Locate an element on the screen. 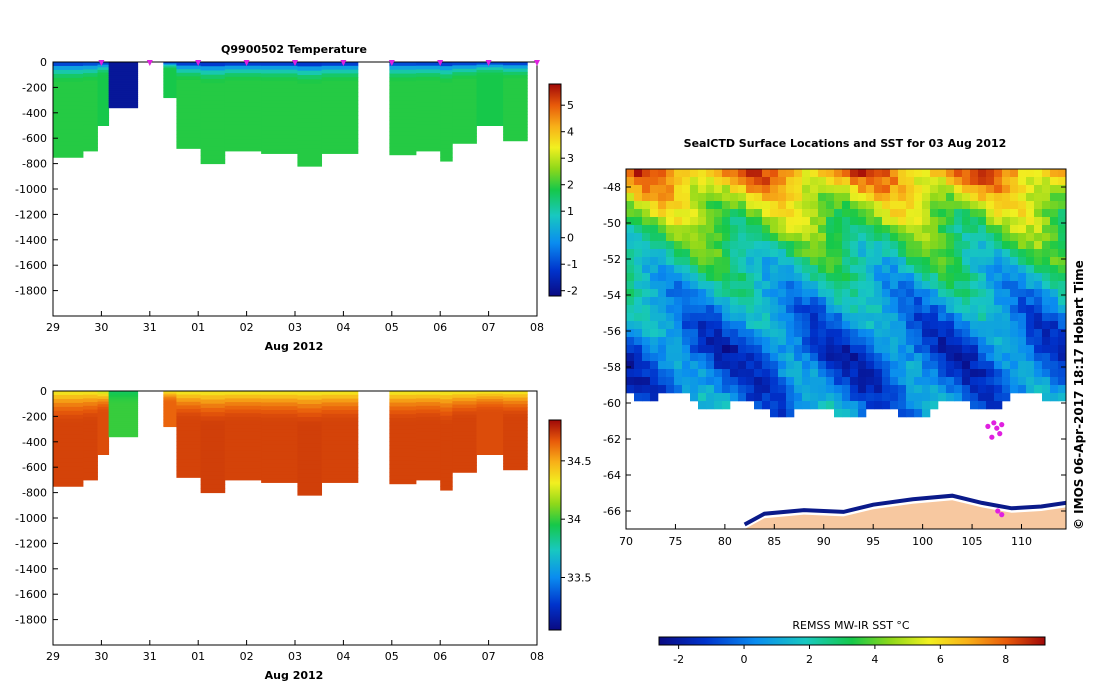 This screenshot has width=1099, height=700. x-tick-label: 08 is located at coordinates (537, 656).